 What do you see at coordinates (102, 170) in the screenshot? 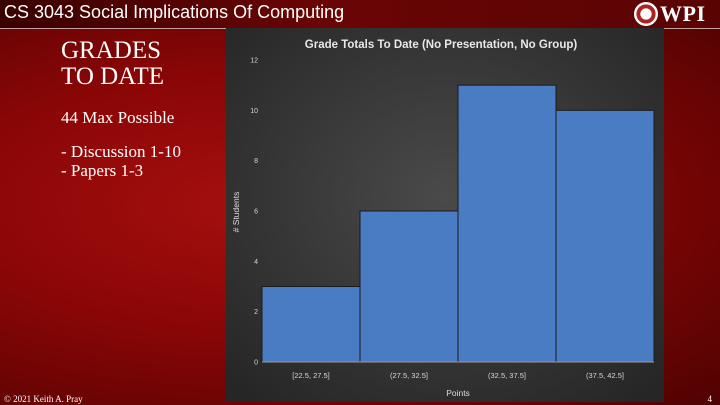
I see `list-item: - Papers 1-3` at bounding box center [102, 170].